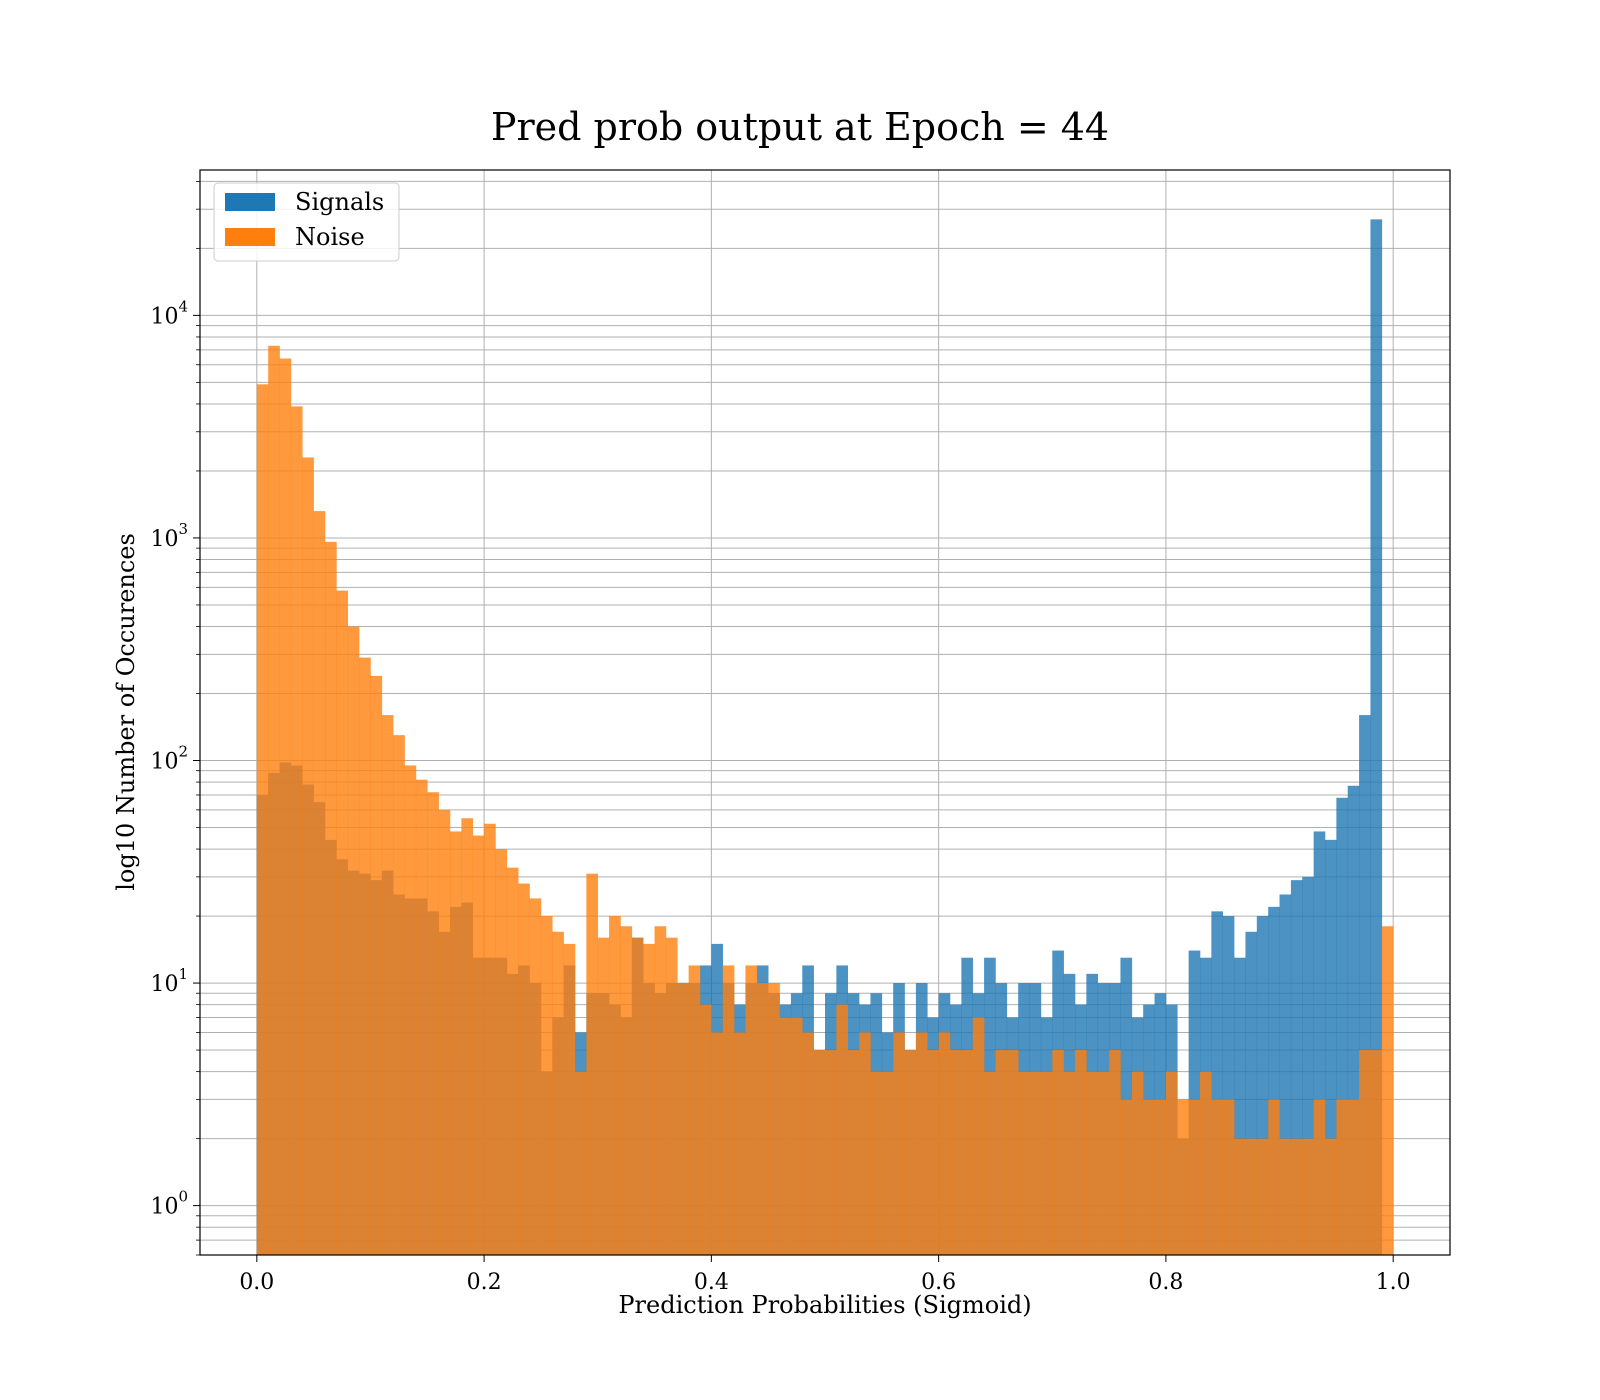 The image size is (1600, 1400). What do you see at coordinates (175, 718) in the screenshot?
I see `y-axis-ticks: 10⁰ 10¹ 10² 10³ 10⁴` at bounding box center [175, 718].